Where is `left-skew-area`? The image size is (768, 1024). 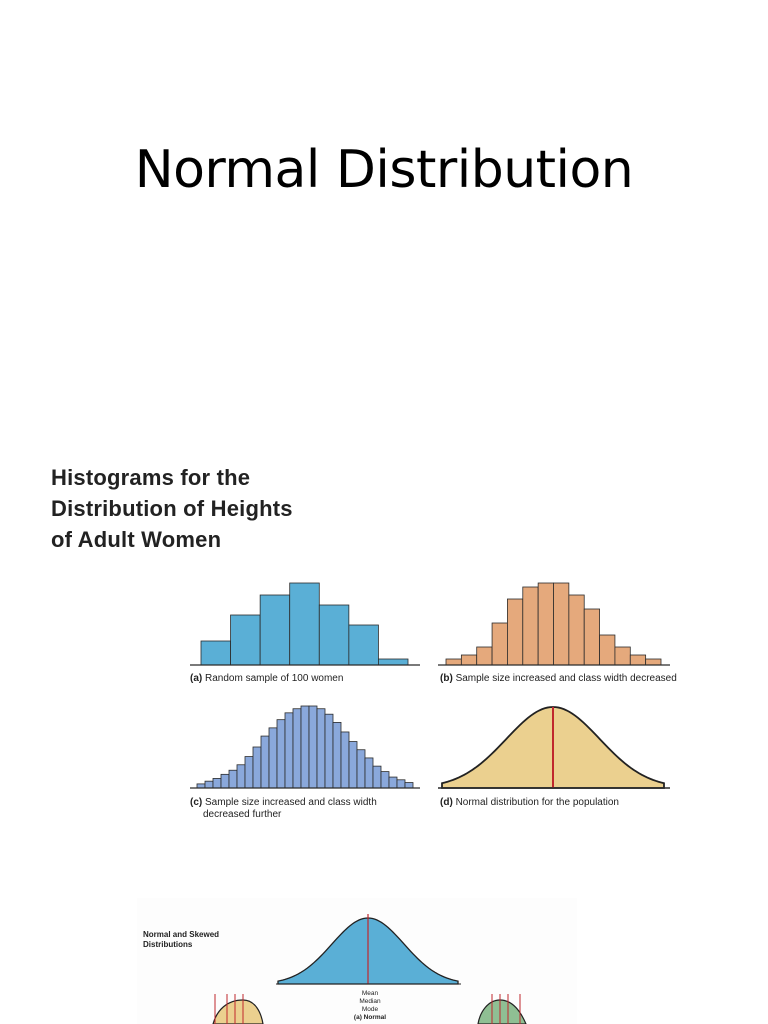
left-skew-area is located at coordinates (238, 1011).